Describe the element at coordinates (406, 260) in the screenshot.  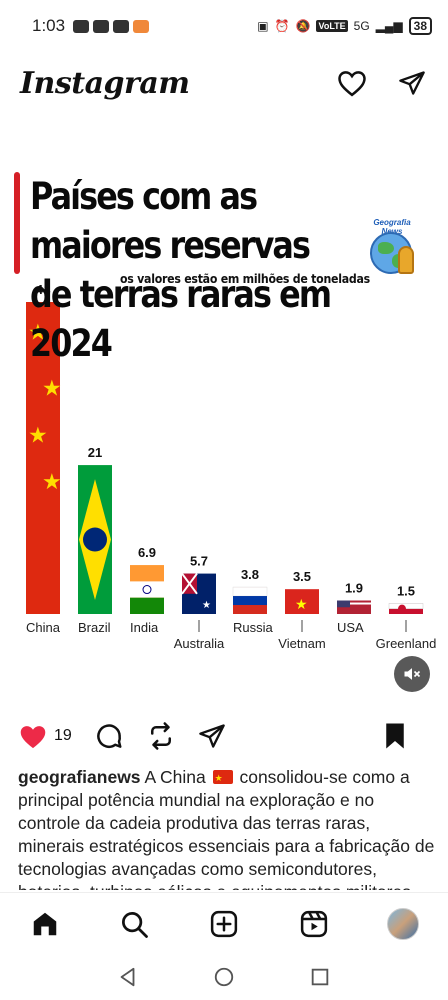
I see `chess-knight-icon` at that location.